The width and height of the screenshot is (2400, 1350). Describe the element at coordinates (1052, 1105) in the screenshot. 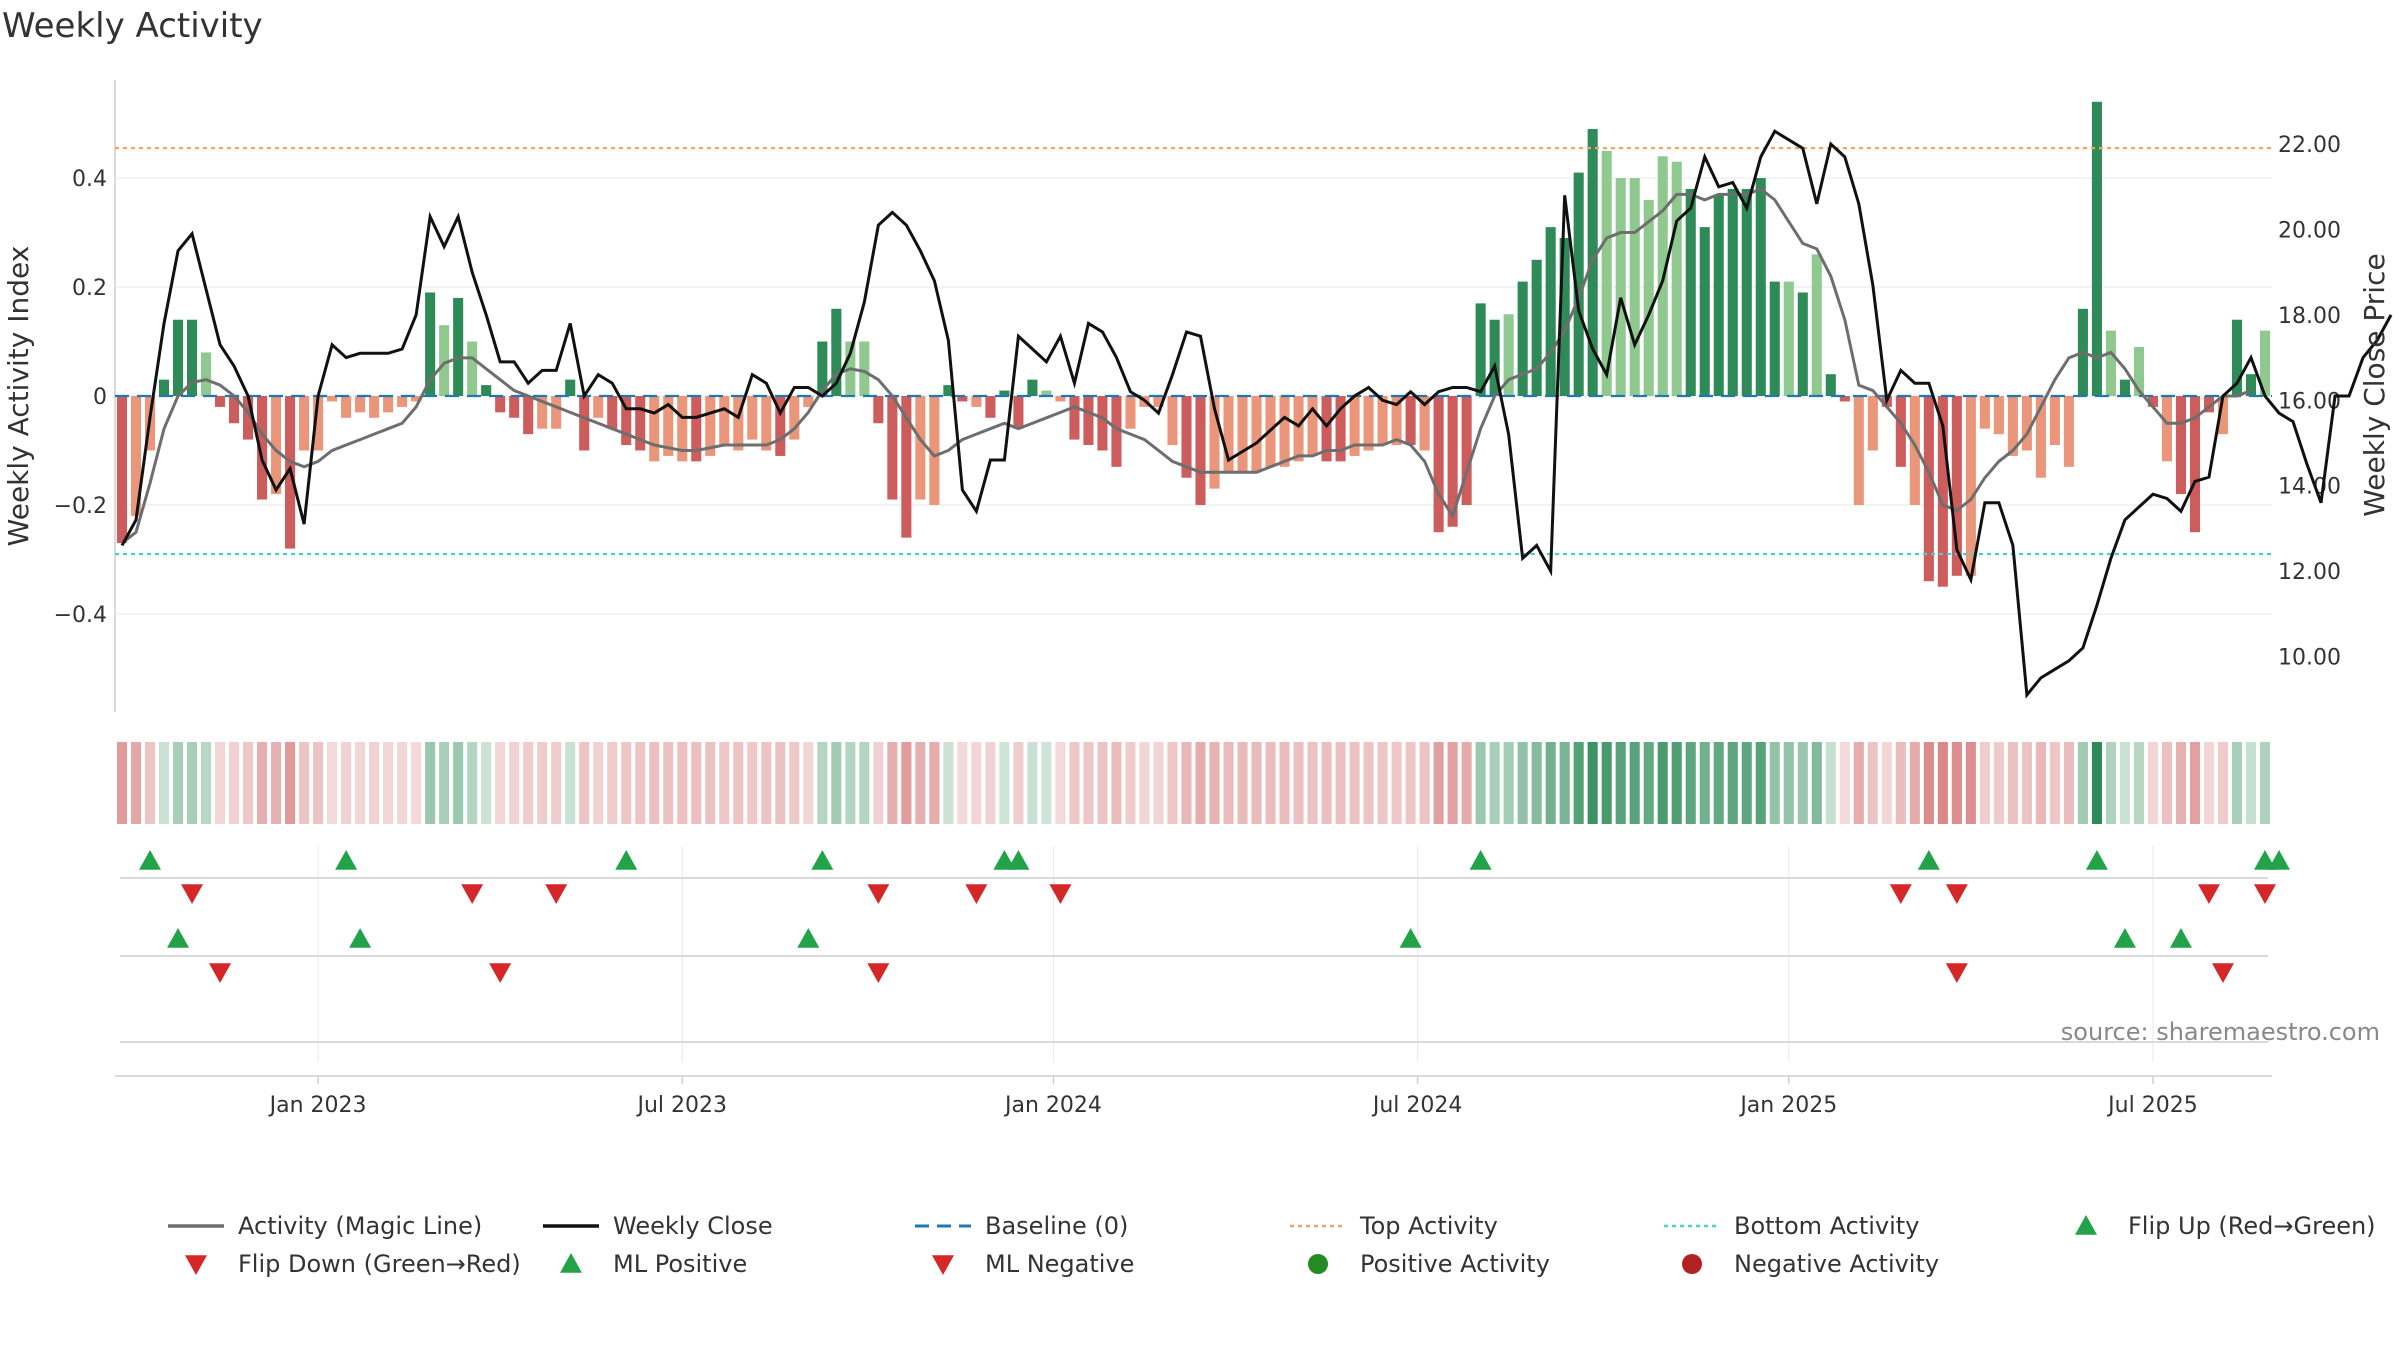

I see `x-tick-label: Jan 2024` at that location.